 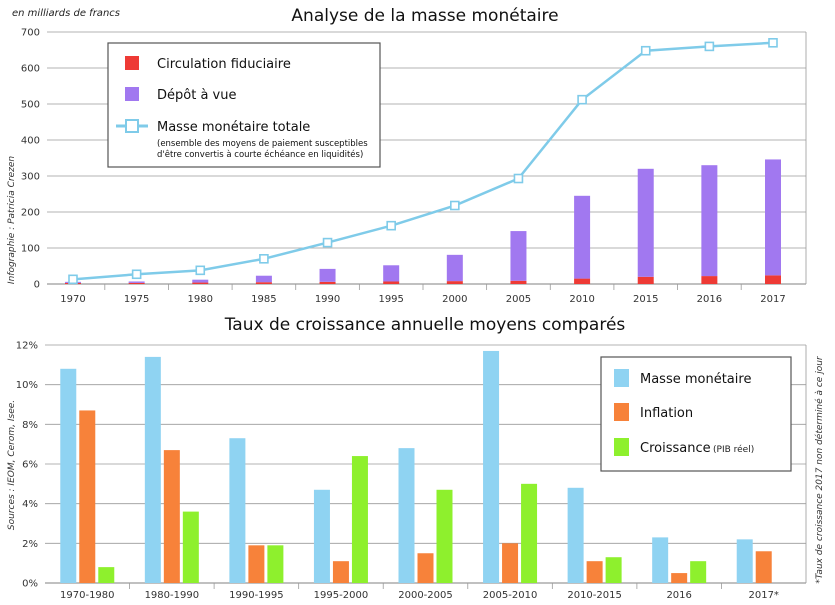 I want to click on legend-label-circulation: Circulation fiduciaire, so click(x=224, y=64).